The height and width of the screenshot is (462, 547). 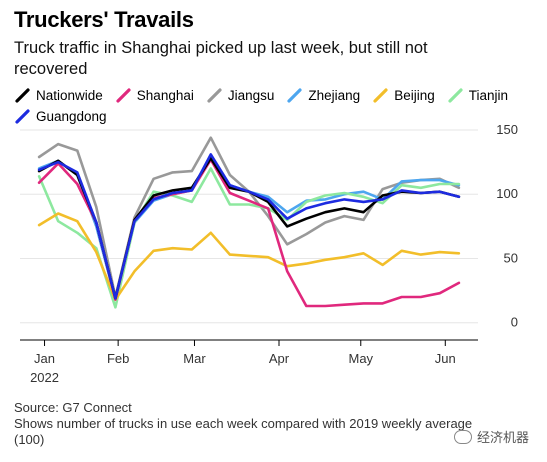 What do you see at coordinates (360, 358) in the screenshot?
I see `x-tick-label: May` at bounding box center [360, 358].